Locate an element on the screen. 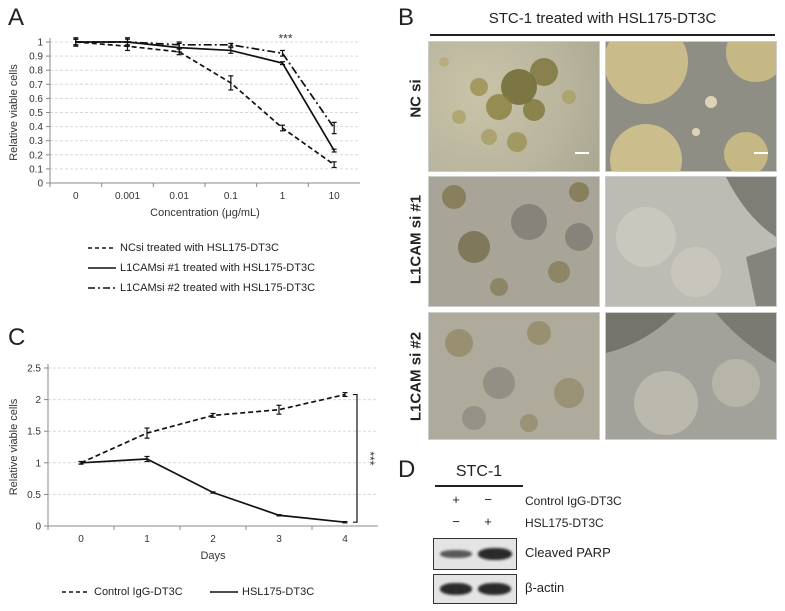 Image resolution: width=785 pixels, height=611 pixels. blot-cleaved-parp is located at coordinates (475, 554).